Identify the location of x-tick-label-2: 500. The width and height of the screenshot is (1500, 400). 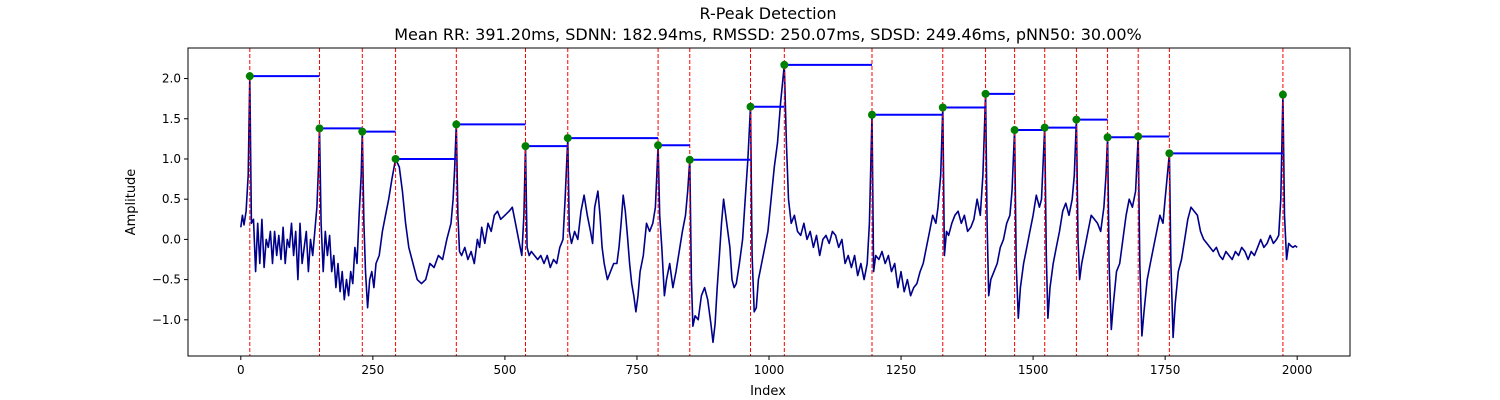
(504, 370).